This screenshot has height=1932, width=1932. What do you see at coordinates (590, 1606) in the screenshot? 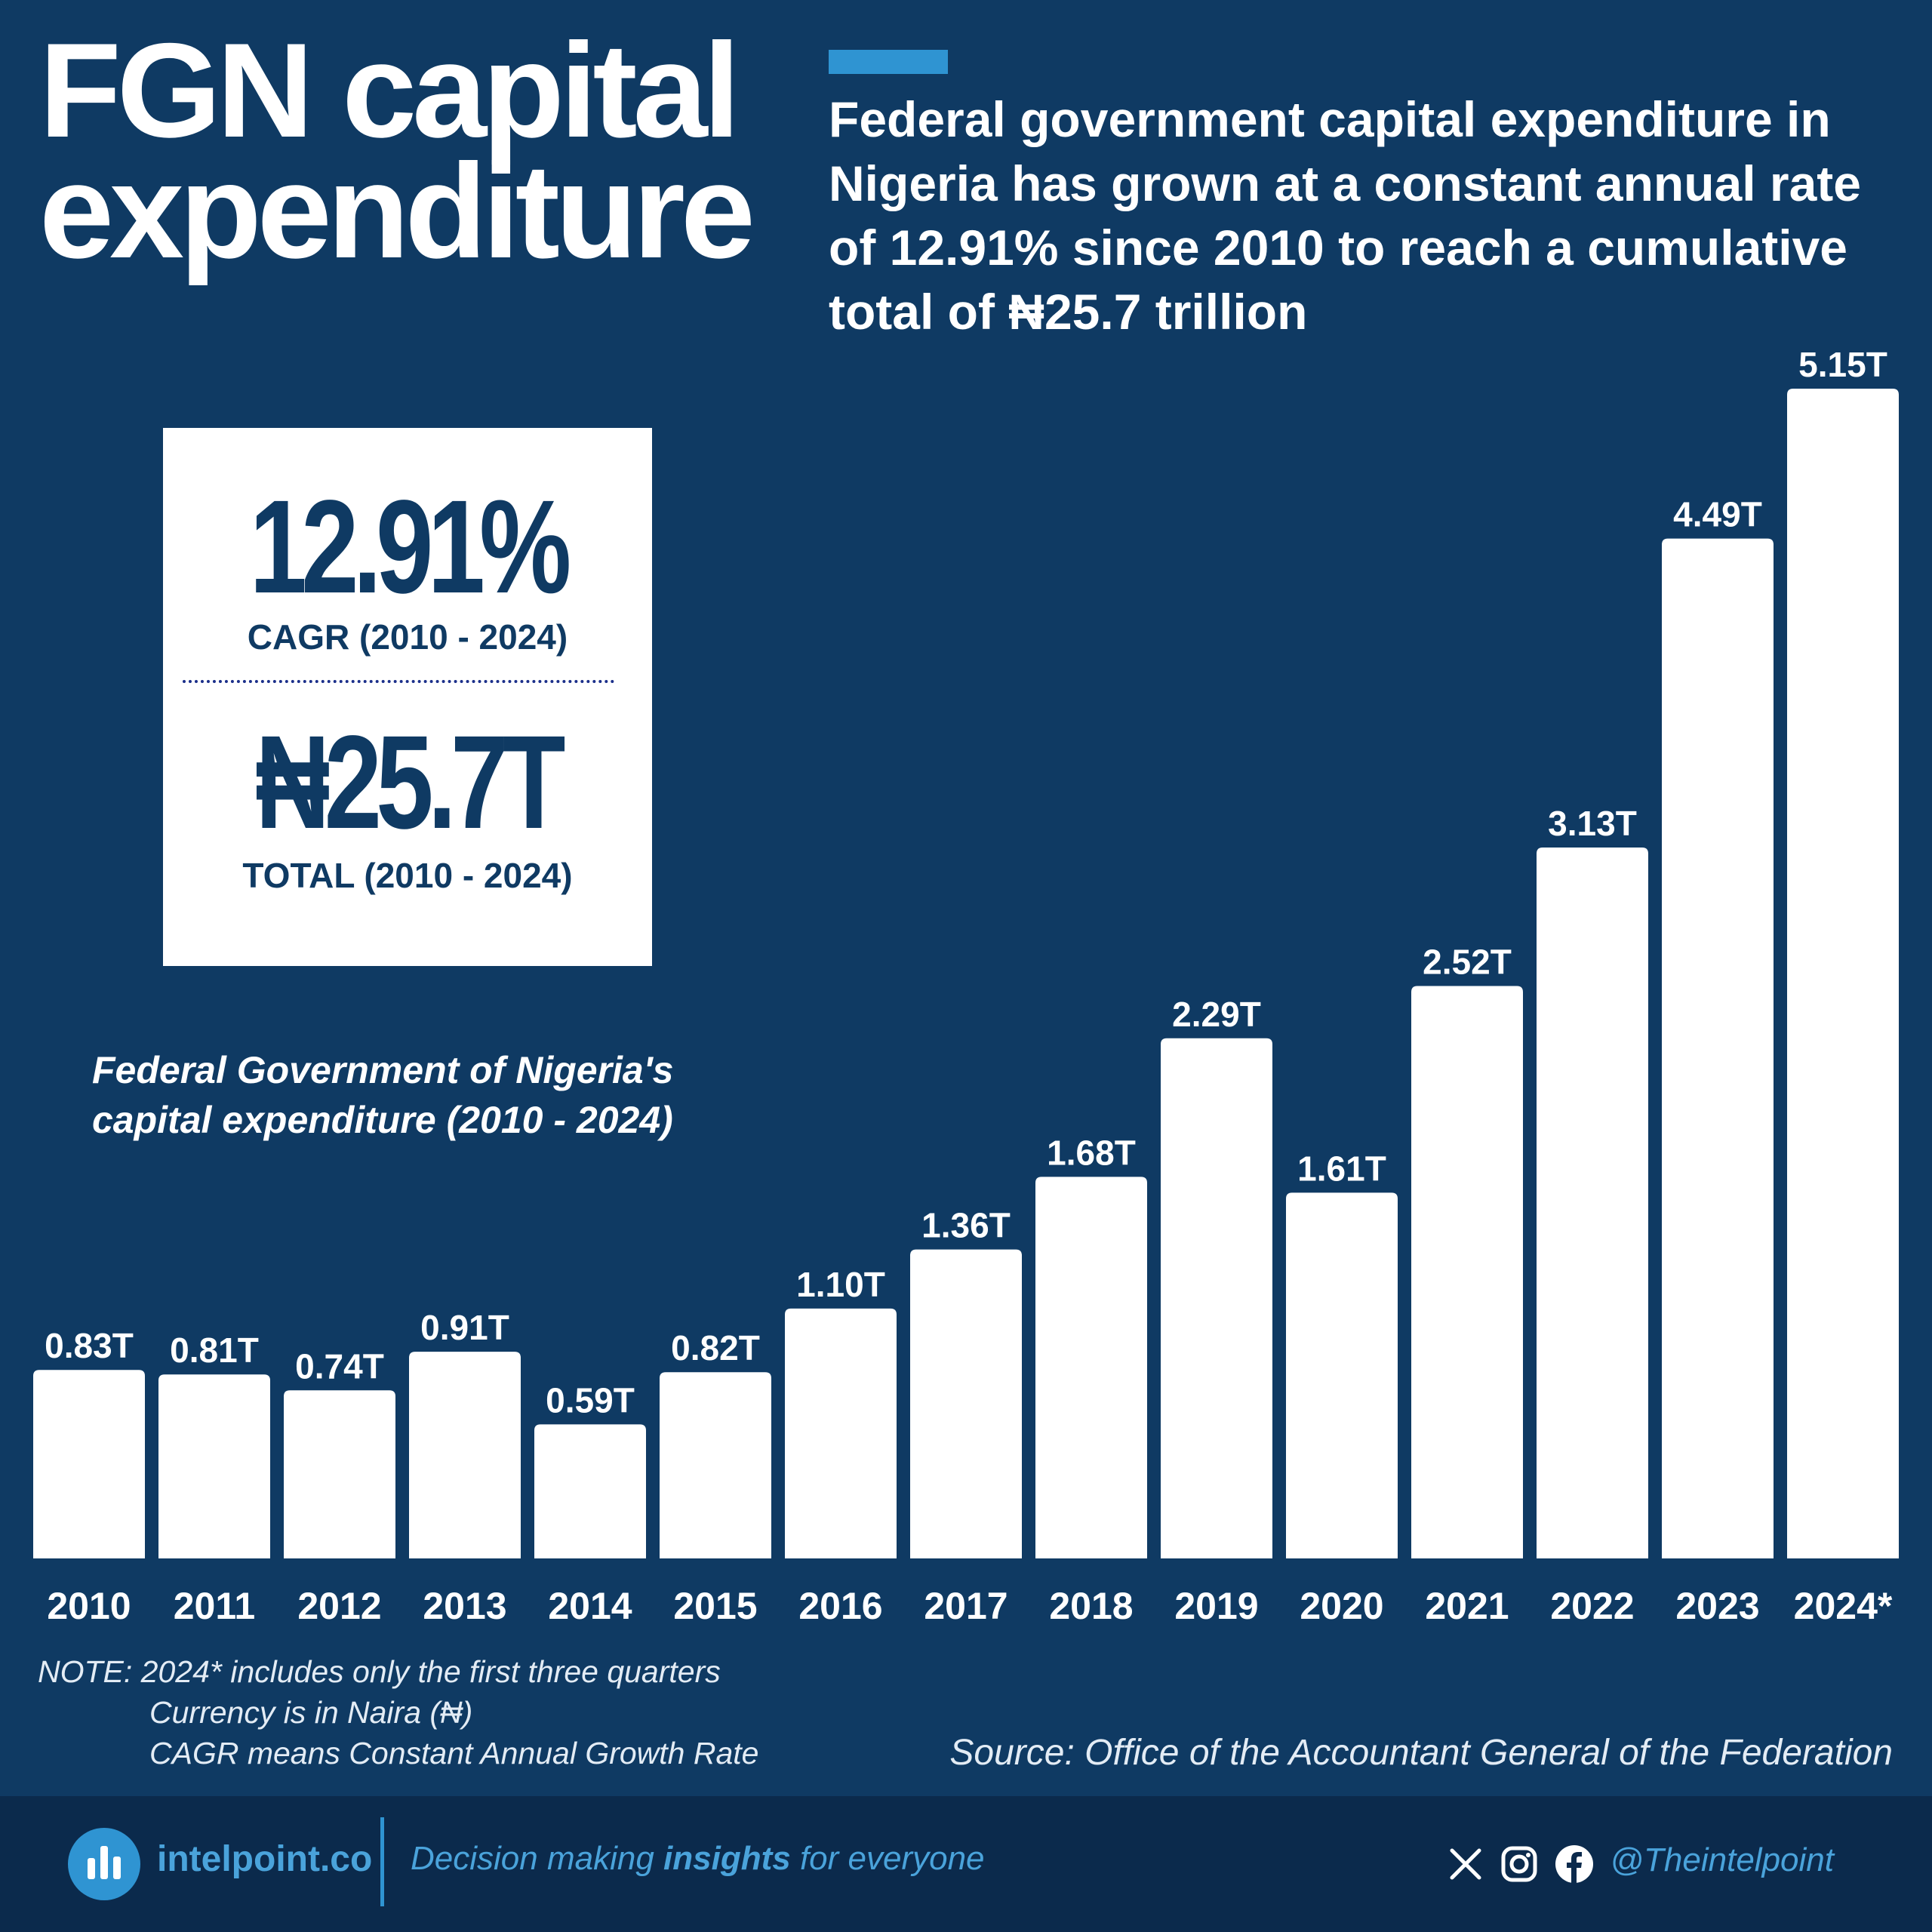
I see `x-tick-label-2014: 2014` at bounding box center [590, 1606].